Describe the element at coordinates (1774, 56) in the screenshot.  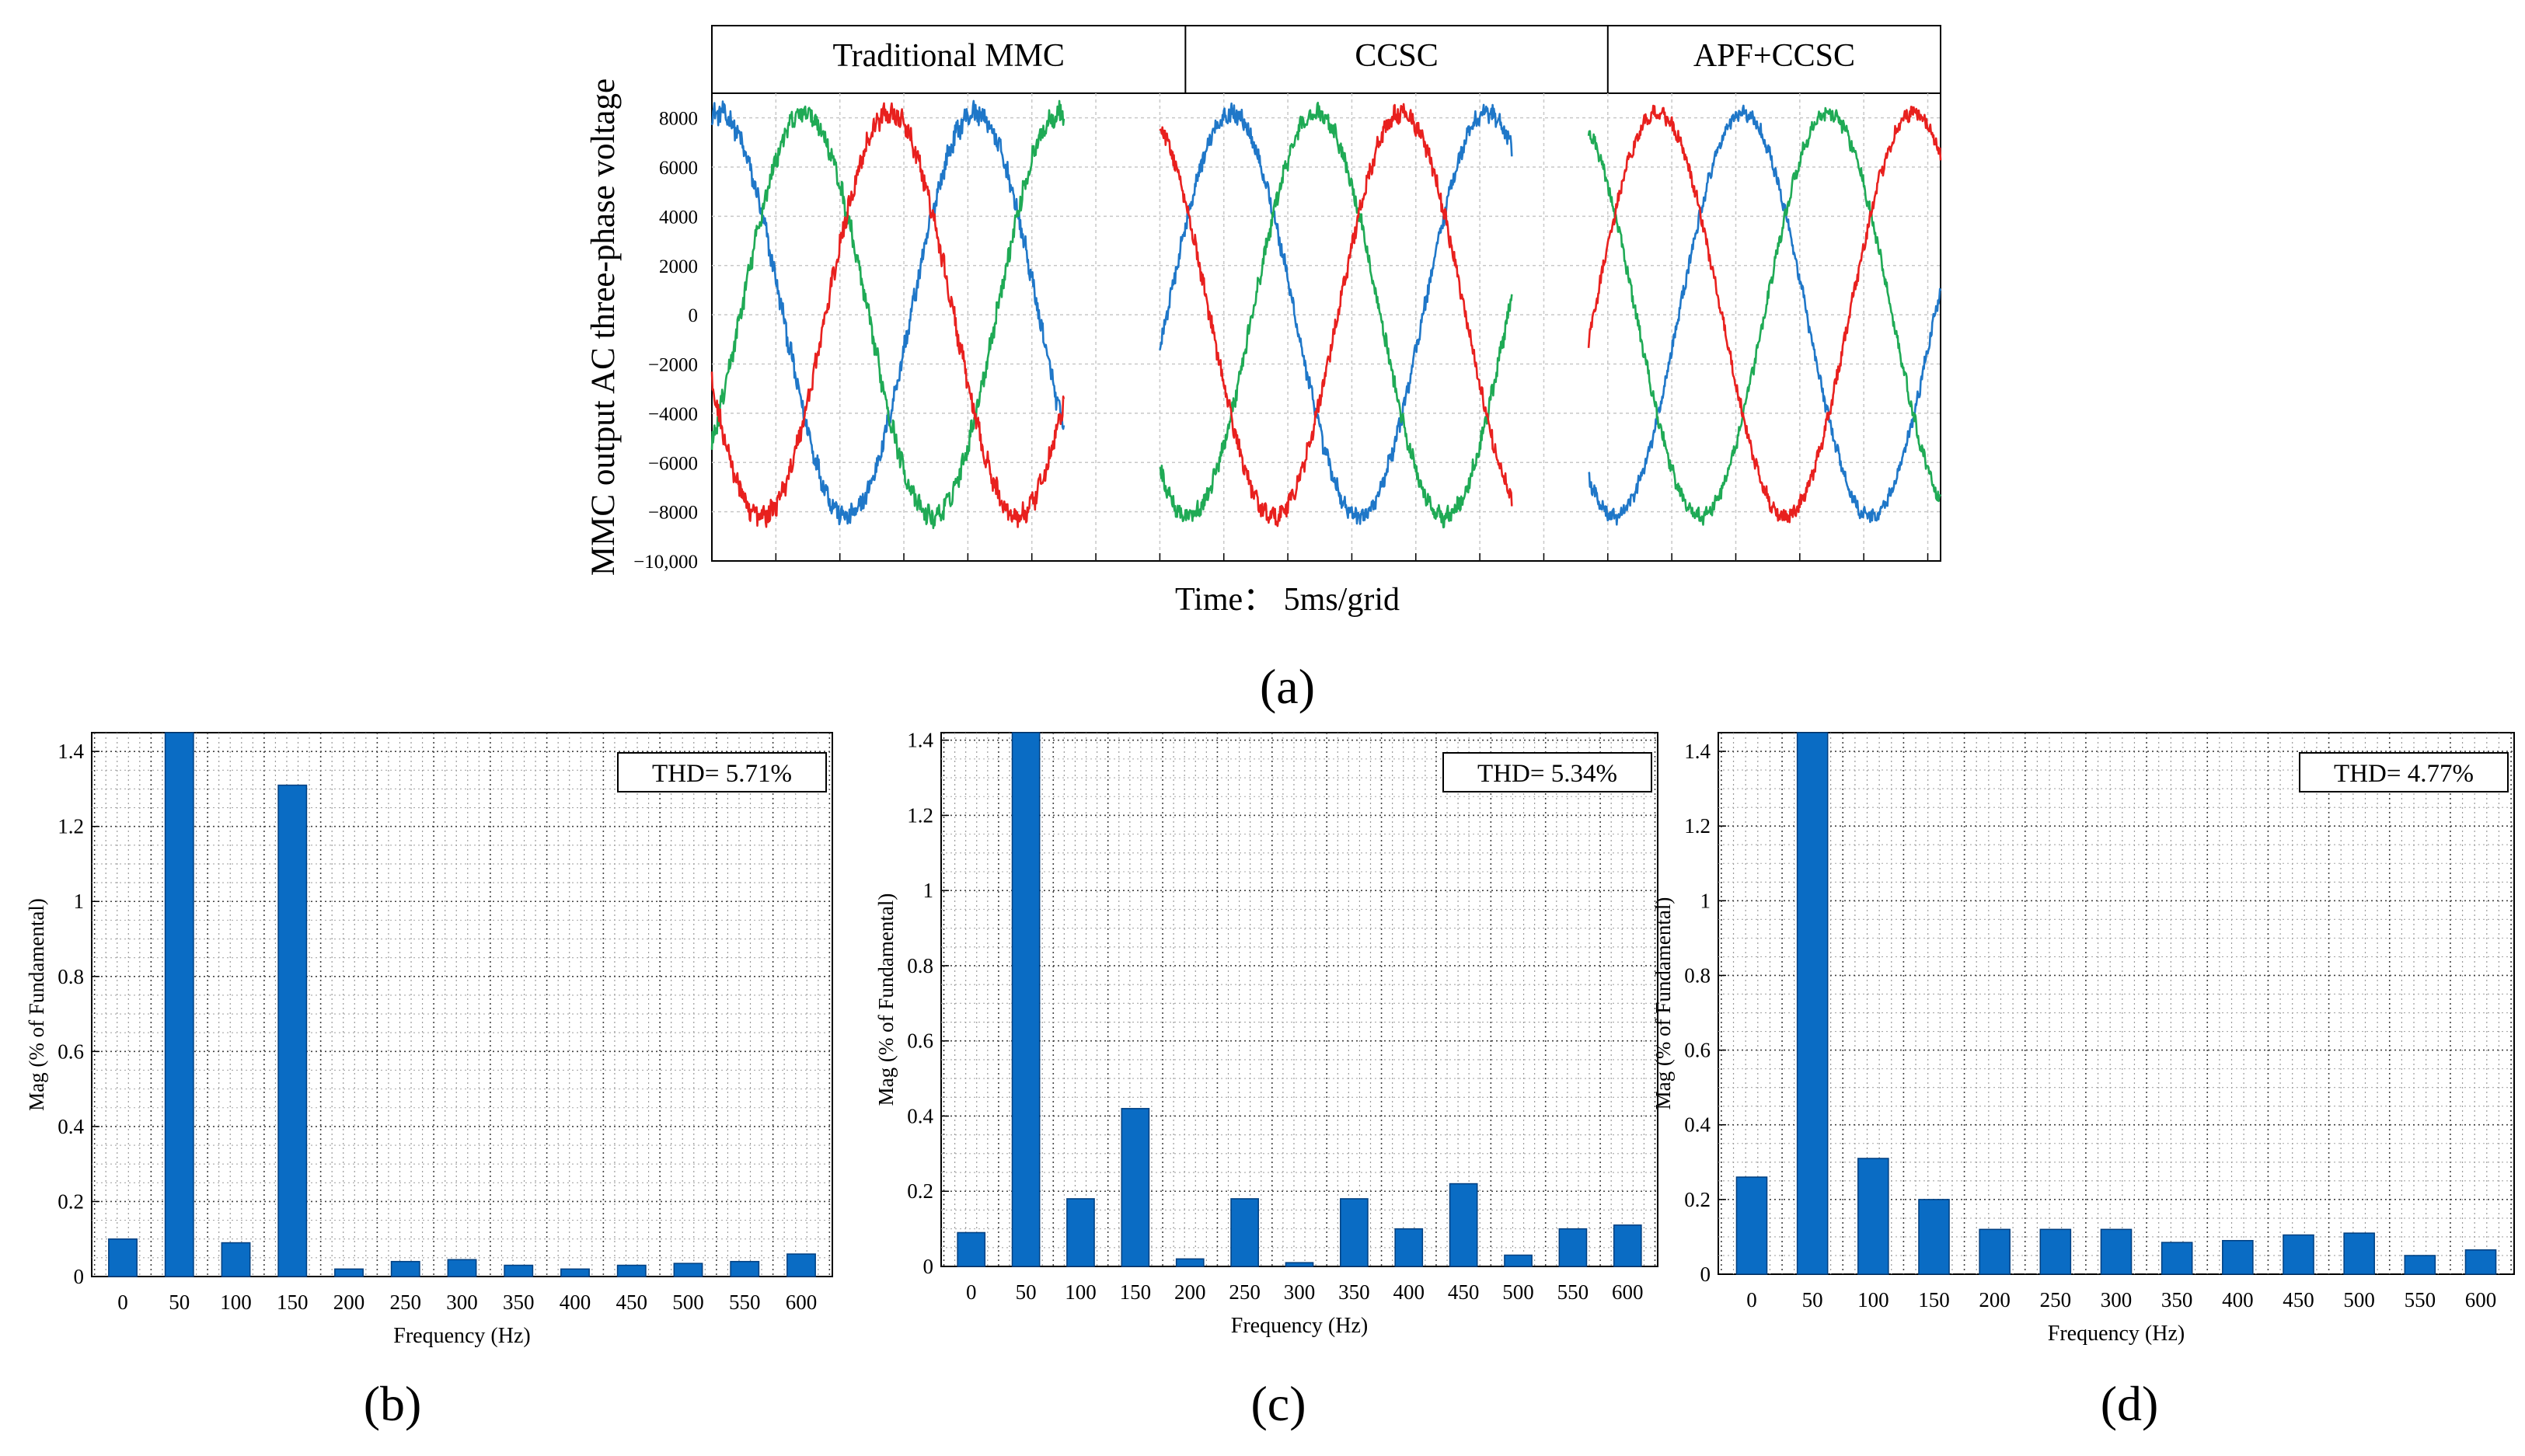
I see `segment-title: APF+CCSC` at that location.